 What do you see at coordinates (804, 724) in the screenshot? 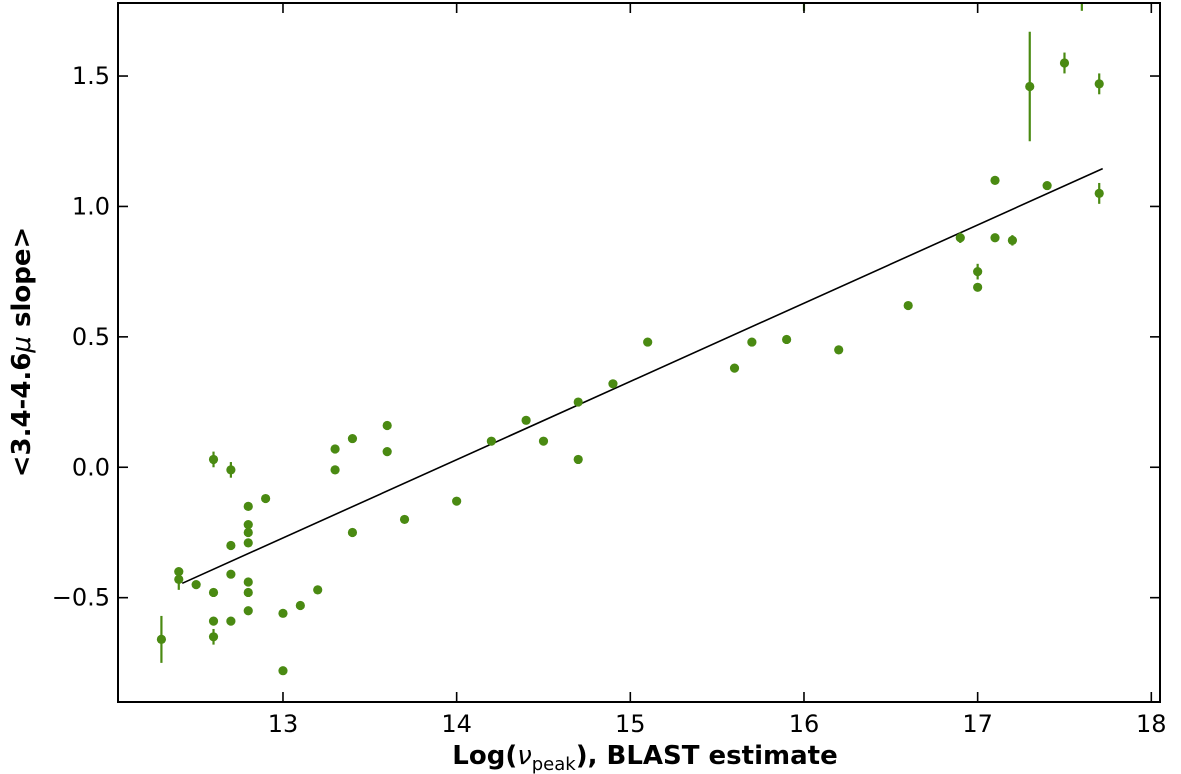
I see `x-tick-label: 16` at bounding box center [804, 724].